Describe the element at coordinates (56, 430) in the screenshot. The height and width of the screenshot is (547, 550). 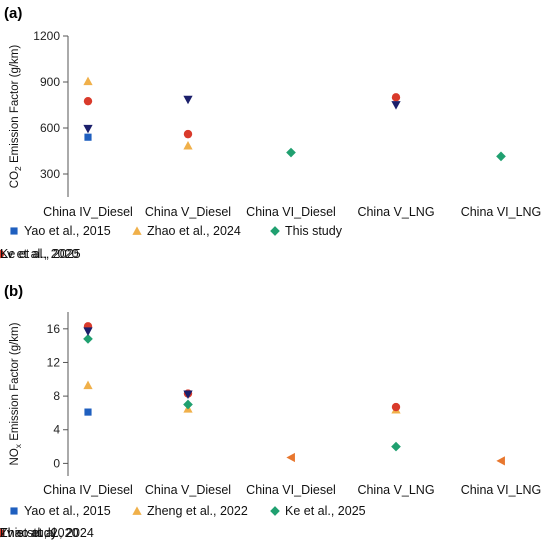
I see `y-tick-label: 4` at that location.